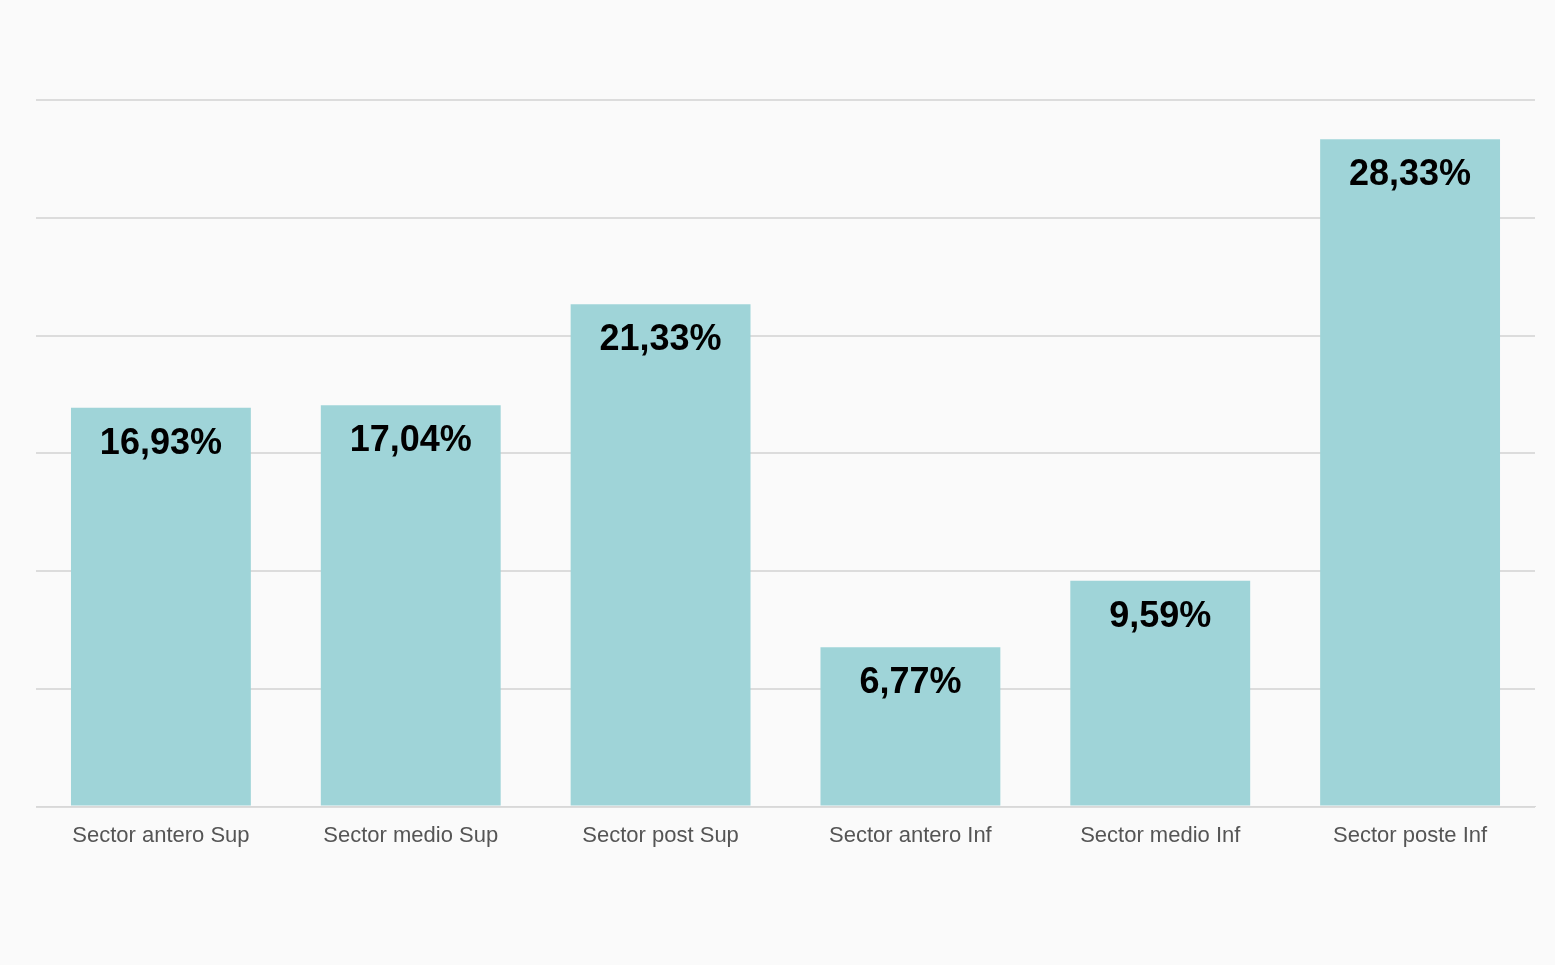 Image resolution: width=1555 pixels, height=965 pixels. Describe the element at coordinates (660, 834) in the screenshot. I see `x-tick-label: Sector post Sup` at that location.